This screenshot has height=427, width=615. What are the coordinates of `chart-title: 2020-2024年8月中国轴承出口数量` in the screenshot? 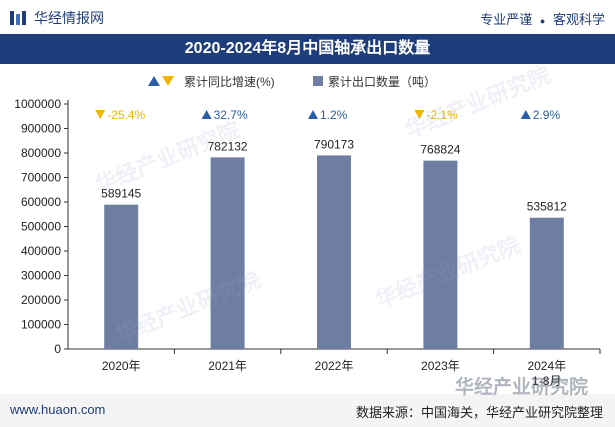 It's located at (307, 49).